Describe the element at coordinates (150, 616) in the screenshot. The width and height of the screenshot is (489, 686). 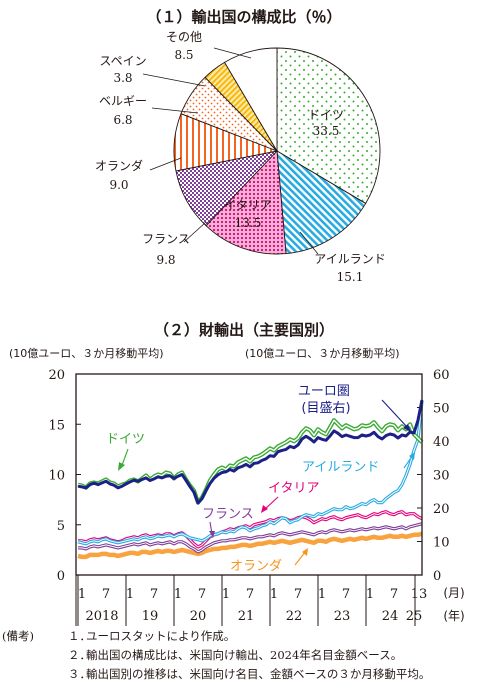
I see `x-year-label: 19` at that location.